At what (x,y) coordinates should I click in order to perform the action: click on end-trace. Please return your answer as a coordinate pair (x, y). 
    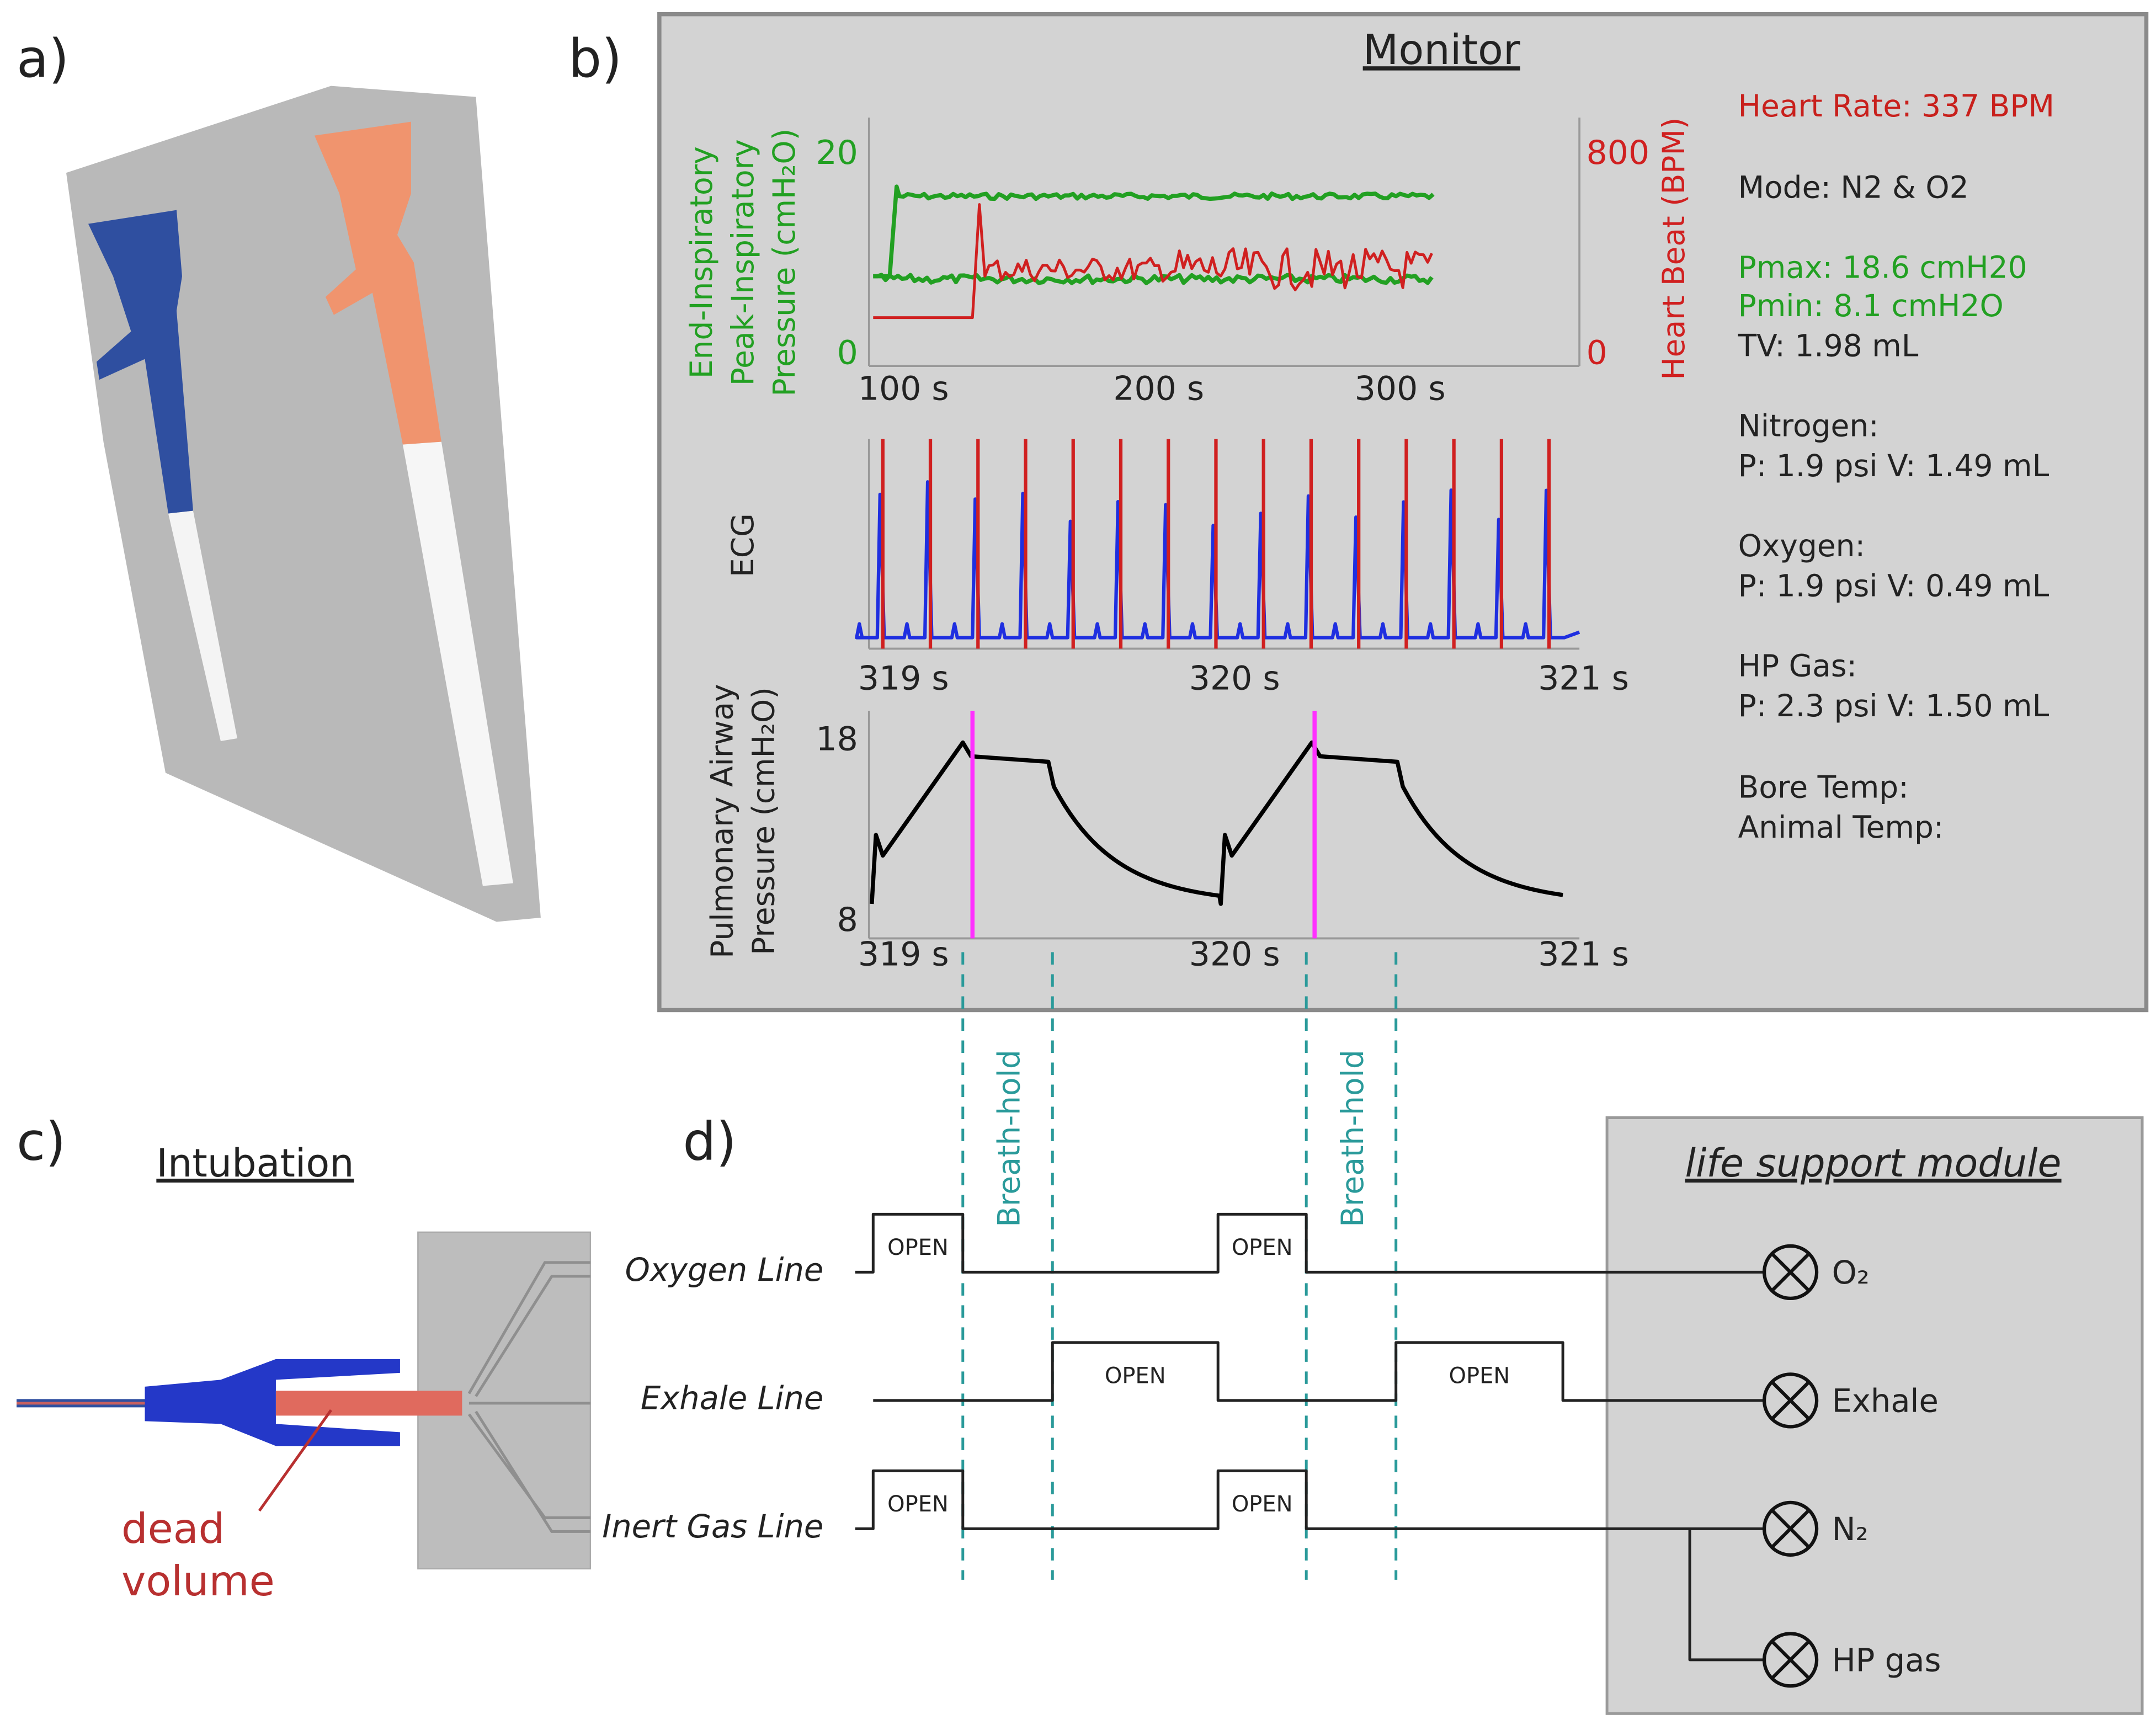
    Looking at the image, I should click on (1153, 279).